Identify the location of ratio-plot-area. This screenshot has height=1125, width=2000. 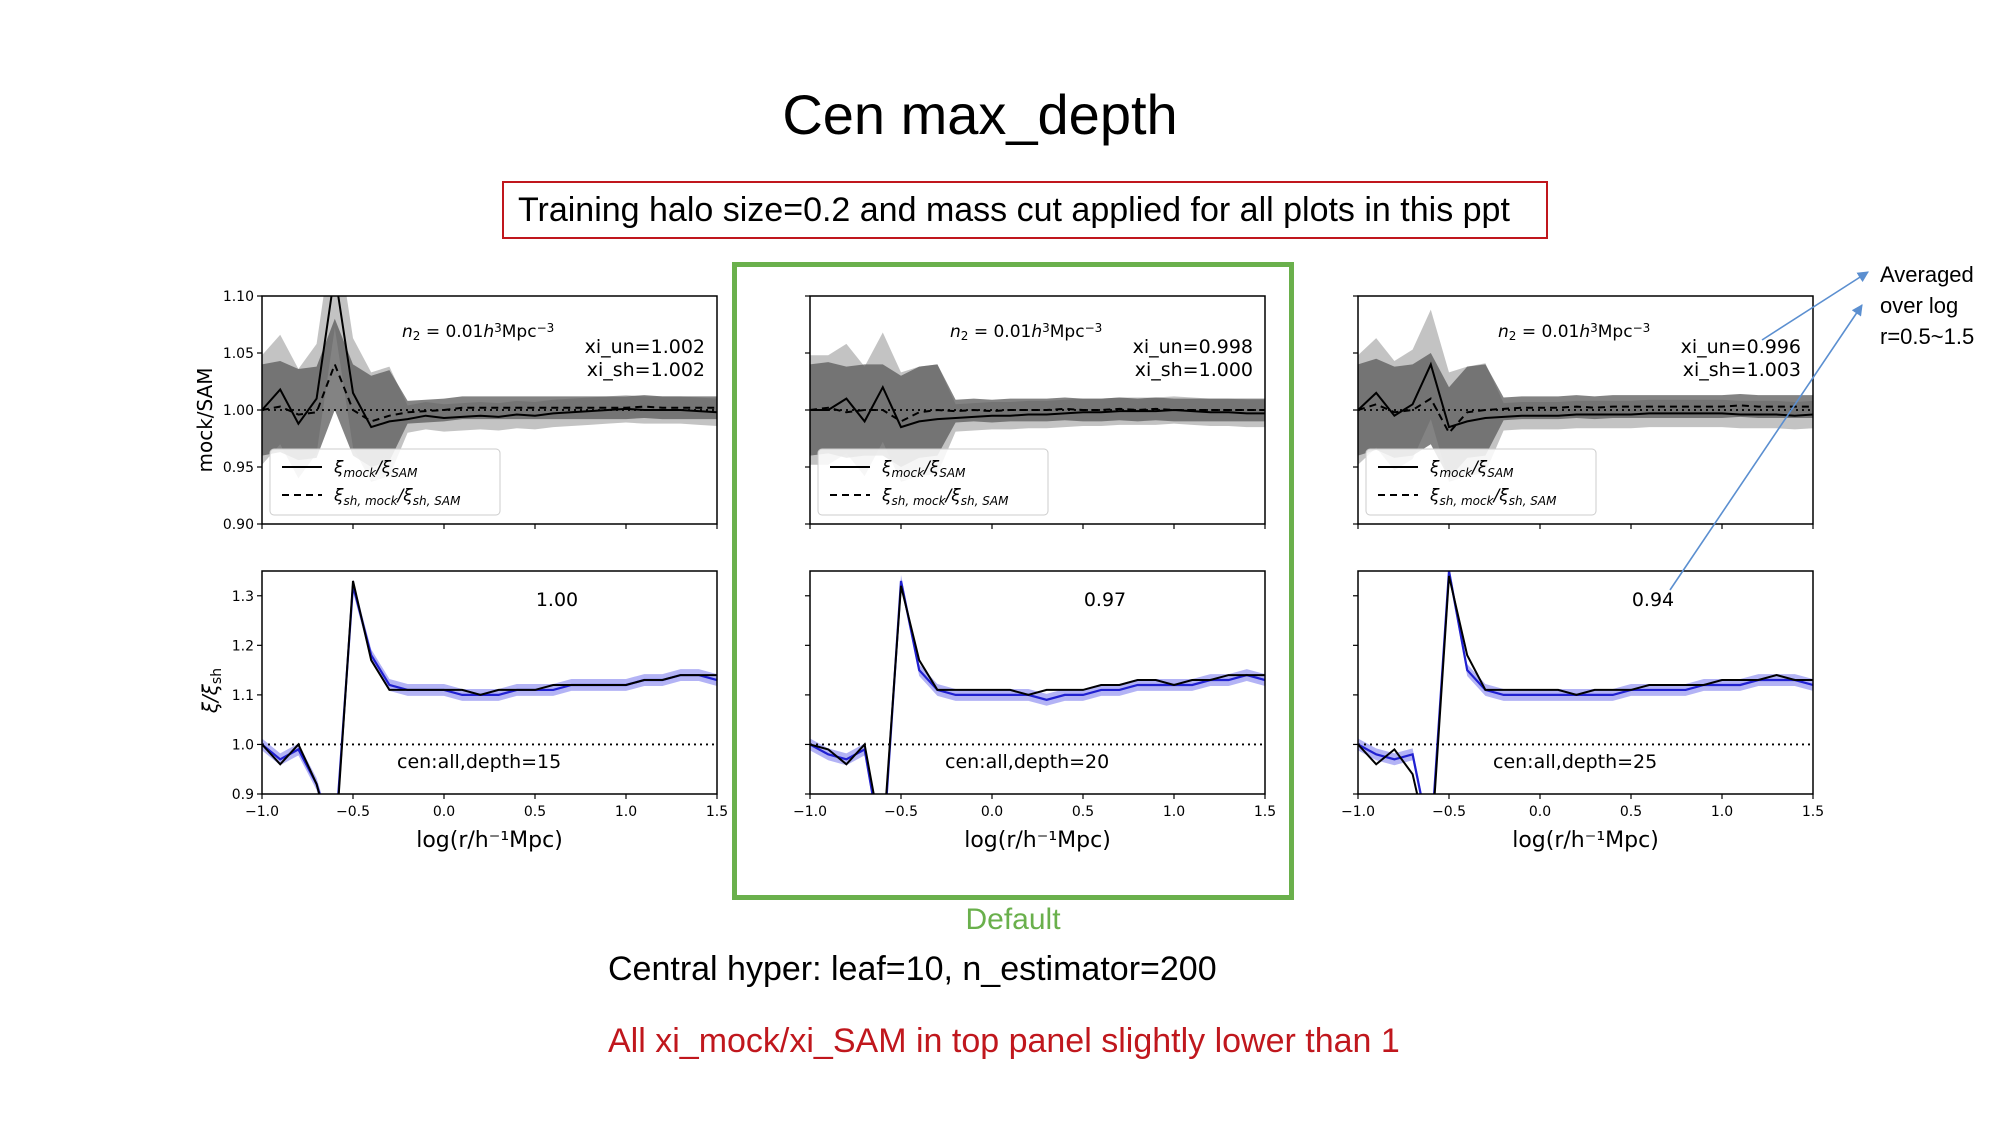
(1037, 407).